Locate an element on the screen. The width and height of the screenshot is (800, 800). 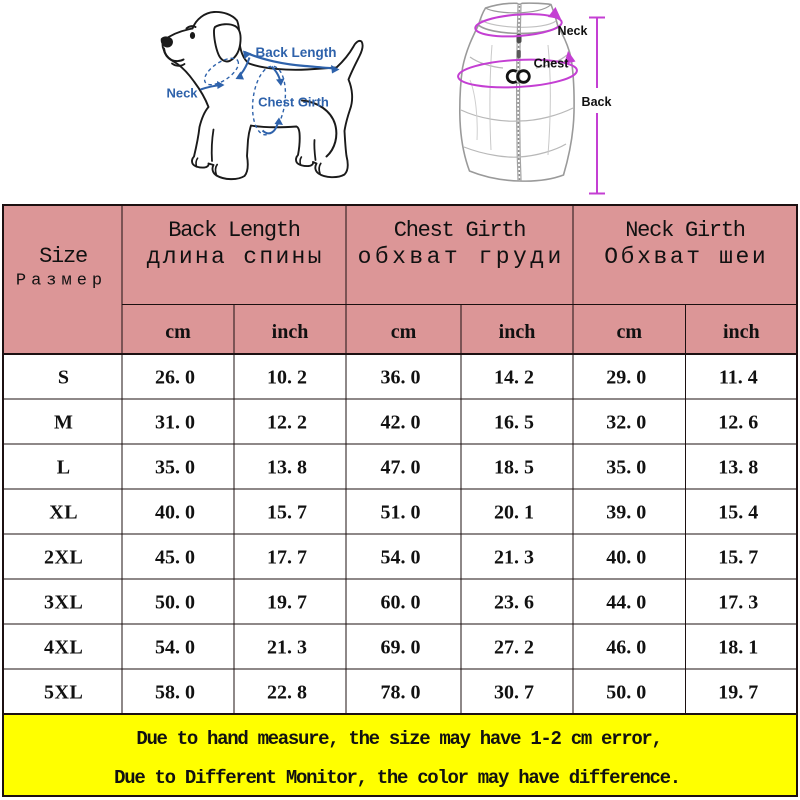
svg-text: Размер is located at coordinates (61, 281).